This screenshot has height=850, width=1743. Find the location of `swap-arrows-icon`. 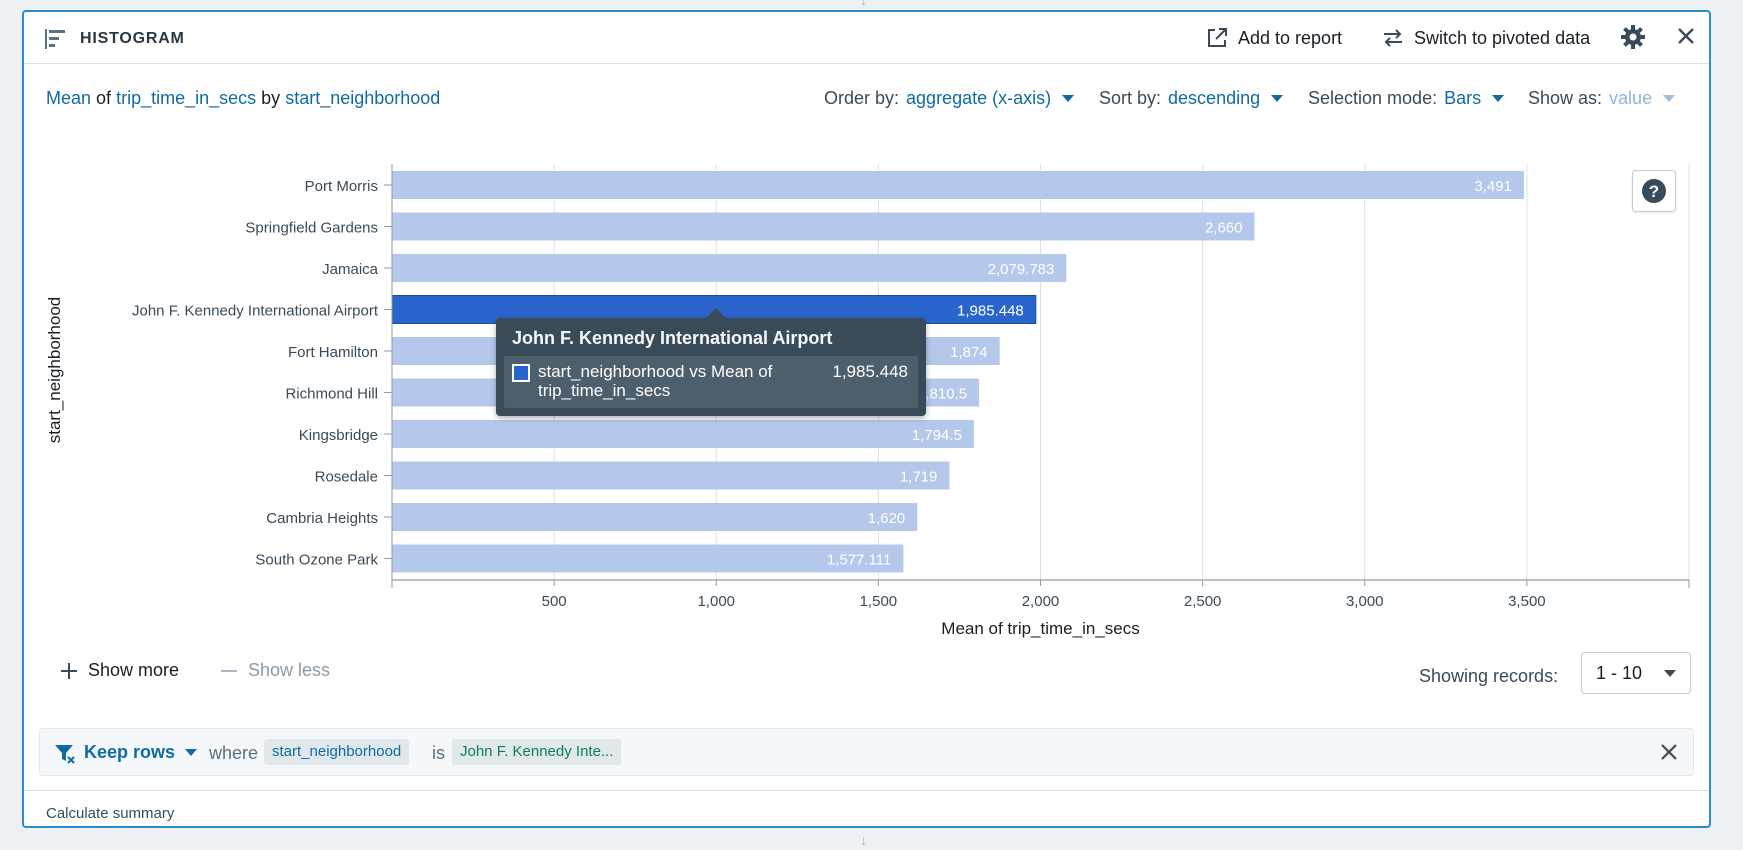

swap-arrows-icon is located at coordinates (1393, 38).